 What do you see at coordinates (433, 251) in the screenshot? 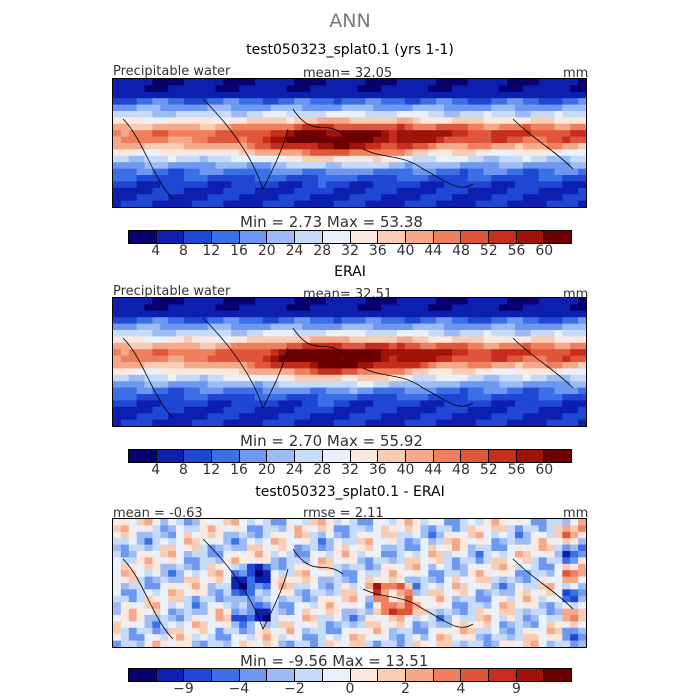
I see `colorbar-tick-label: 44` at bounding box center [433, 251].